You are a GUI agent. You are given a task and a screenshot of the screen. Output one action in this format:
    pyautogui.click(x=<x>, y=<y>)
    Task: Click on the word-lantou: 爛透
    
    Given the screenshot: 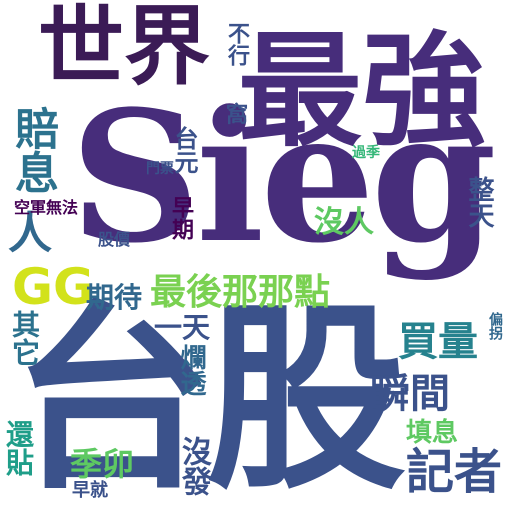 What is the action you would take?
    pyautogui.click(x=191, y=370)
    